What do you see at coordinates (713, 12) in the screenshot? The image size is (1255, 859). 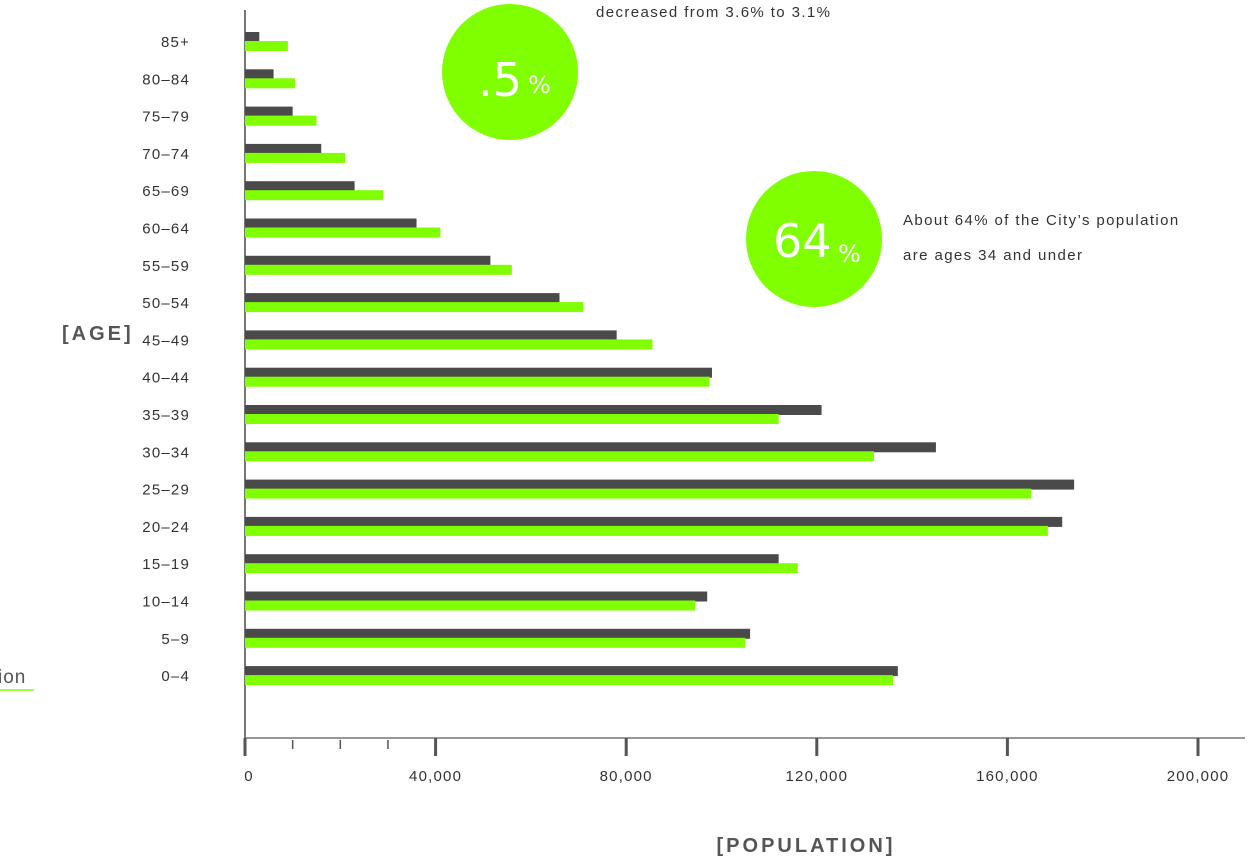 I see `callout-top-text: decreased from 3.6% to 3.1%` at bounding box center [713, 12].